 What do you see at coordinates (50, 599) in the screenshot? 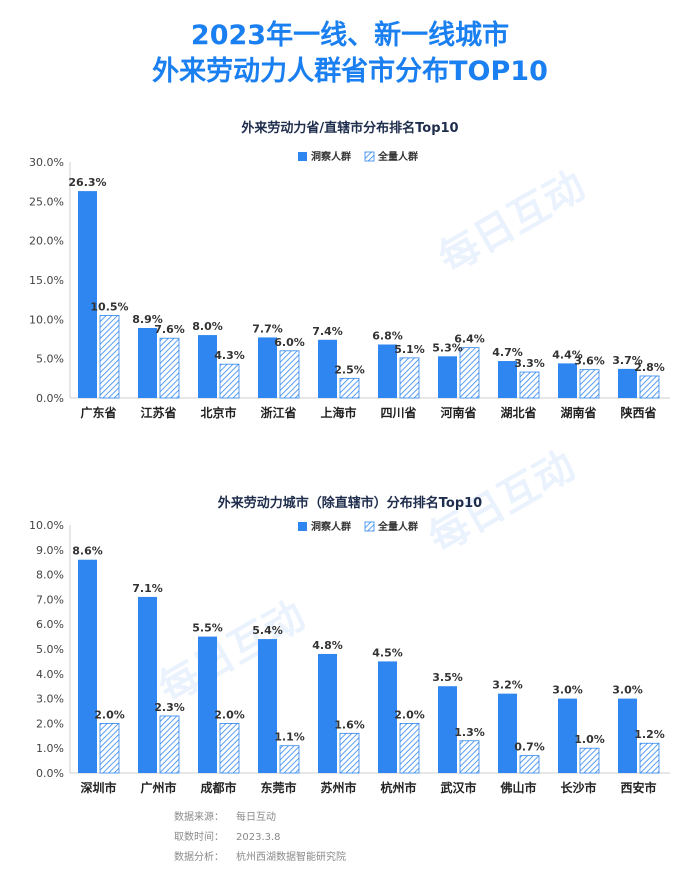
I see `y-tick-label: 7.0%` at bounding box center [50, 599].